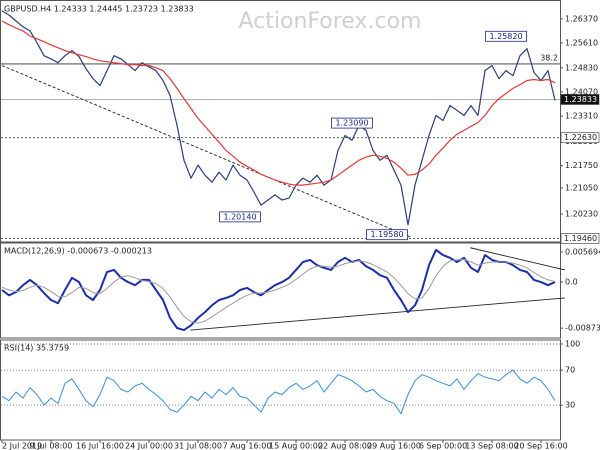 This screenshot has height=450, width=600. What do you see at coordinates (540, 446) in the screenshot?
I see `x-tick-label: 20 Sep 16:00` at bounding box center [540, 446].